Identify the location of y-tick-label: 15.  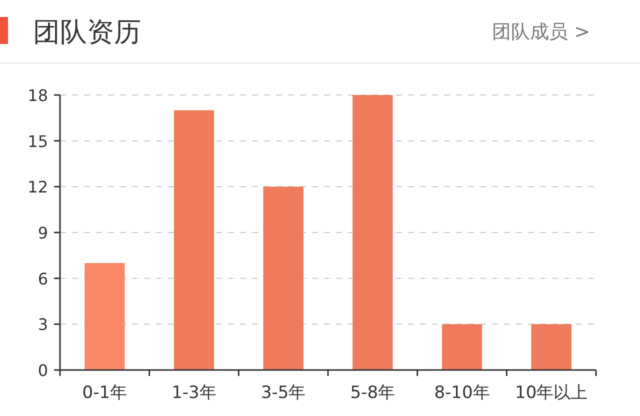
(38, 141).